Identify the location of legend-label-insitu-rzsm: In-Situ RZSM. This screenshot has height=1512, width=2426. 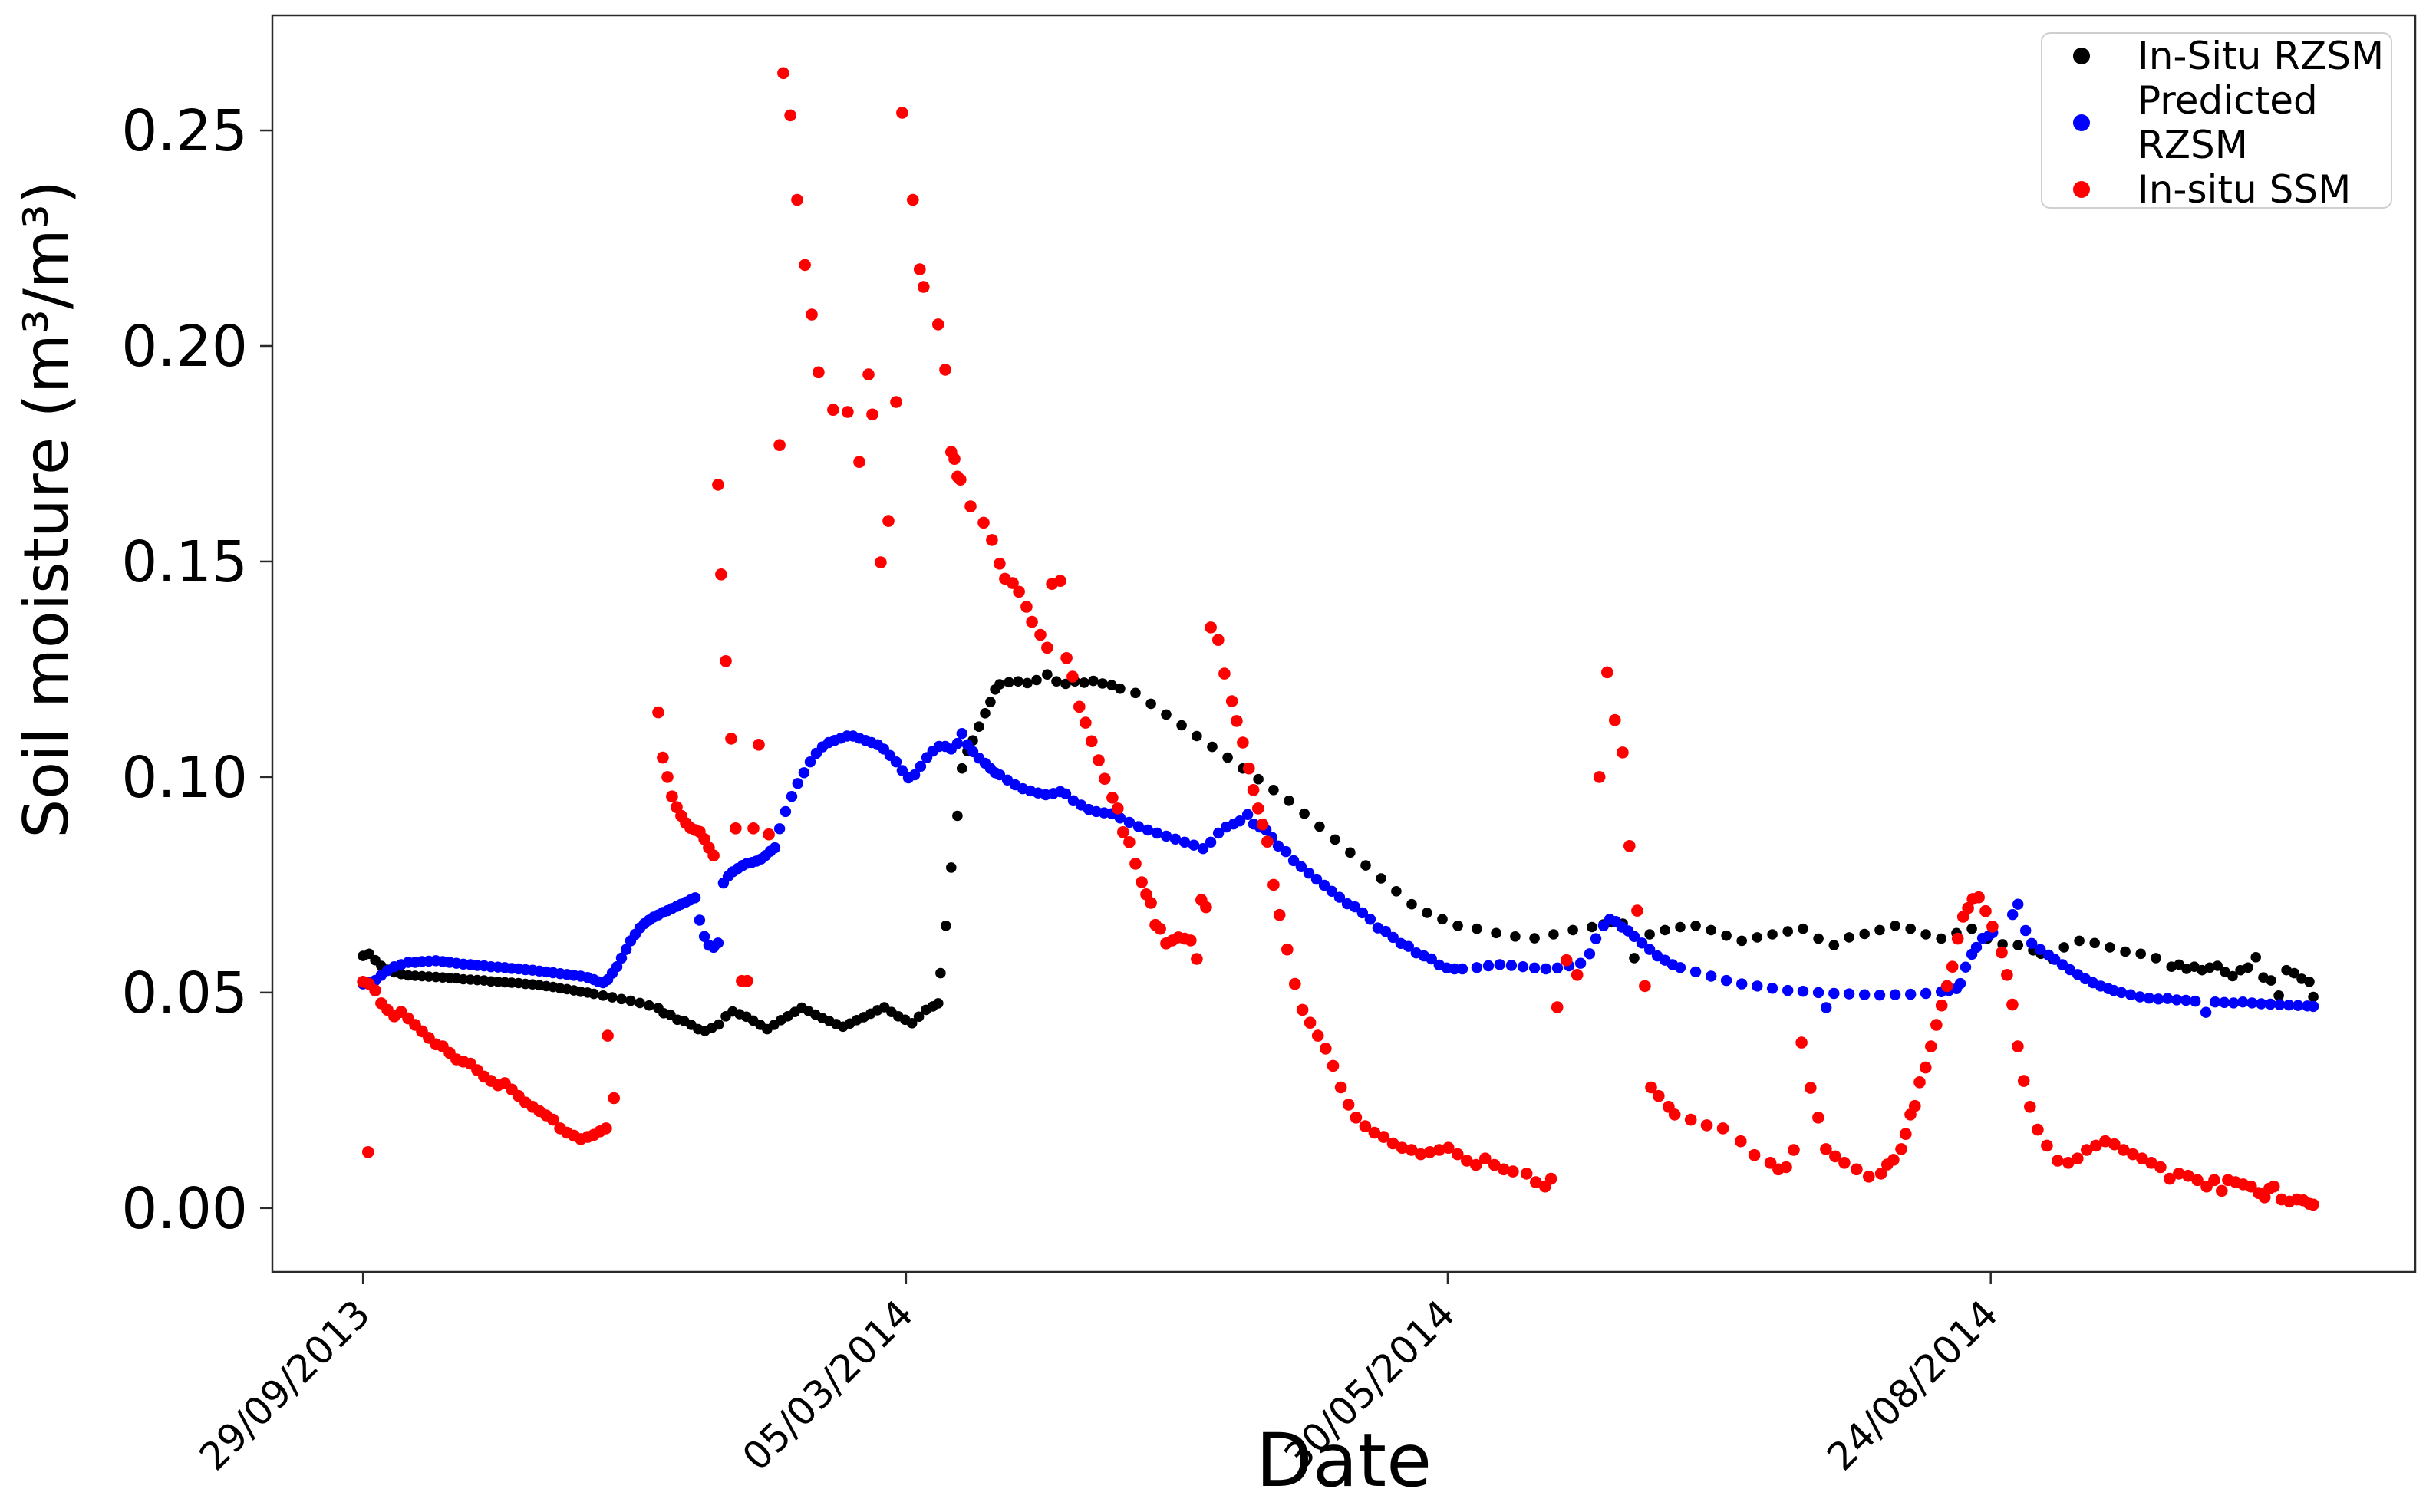
(2261, 56).